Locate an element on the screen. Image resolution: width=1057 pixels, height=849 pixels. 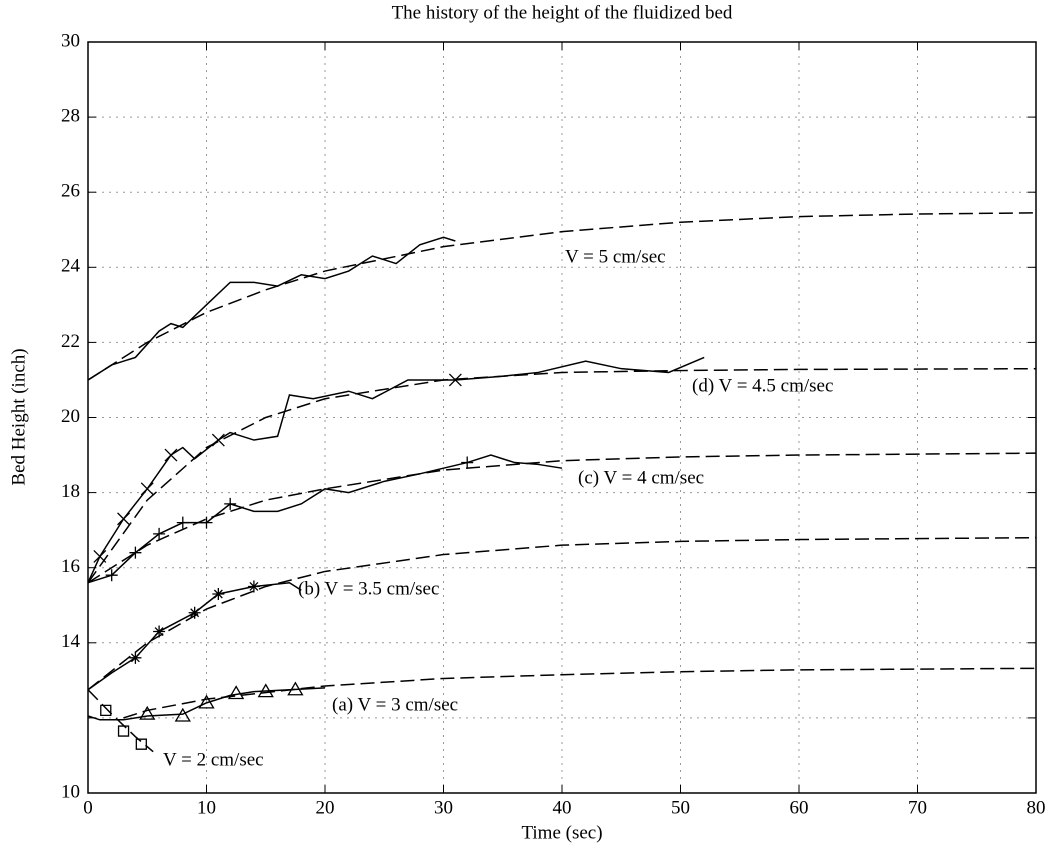
x-tick-label: 10 is located at coordinates (206, 807).